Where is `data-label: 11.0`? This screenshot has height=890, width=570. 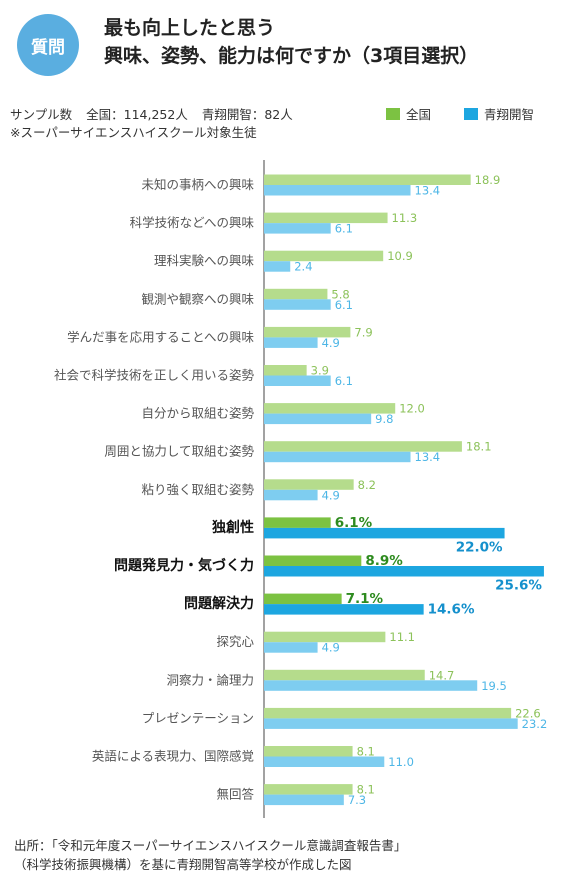
data-label: 11.0 is located at coordinates (401, 762).